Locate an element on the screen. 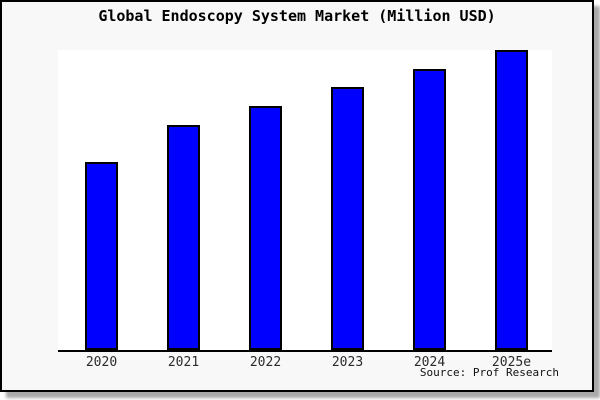 The height and width of the screenshot is (400, 600). x-tick-label-2024: 2024 is located at coordinates (429, 362).